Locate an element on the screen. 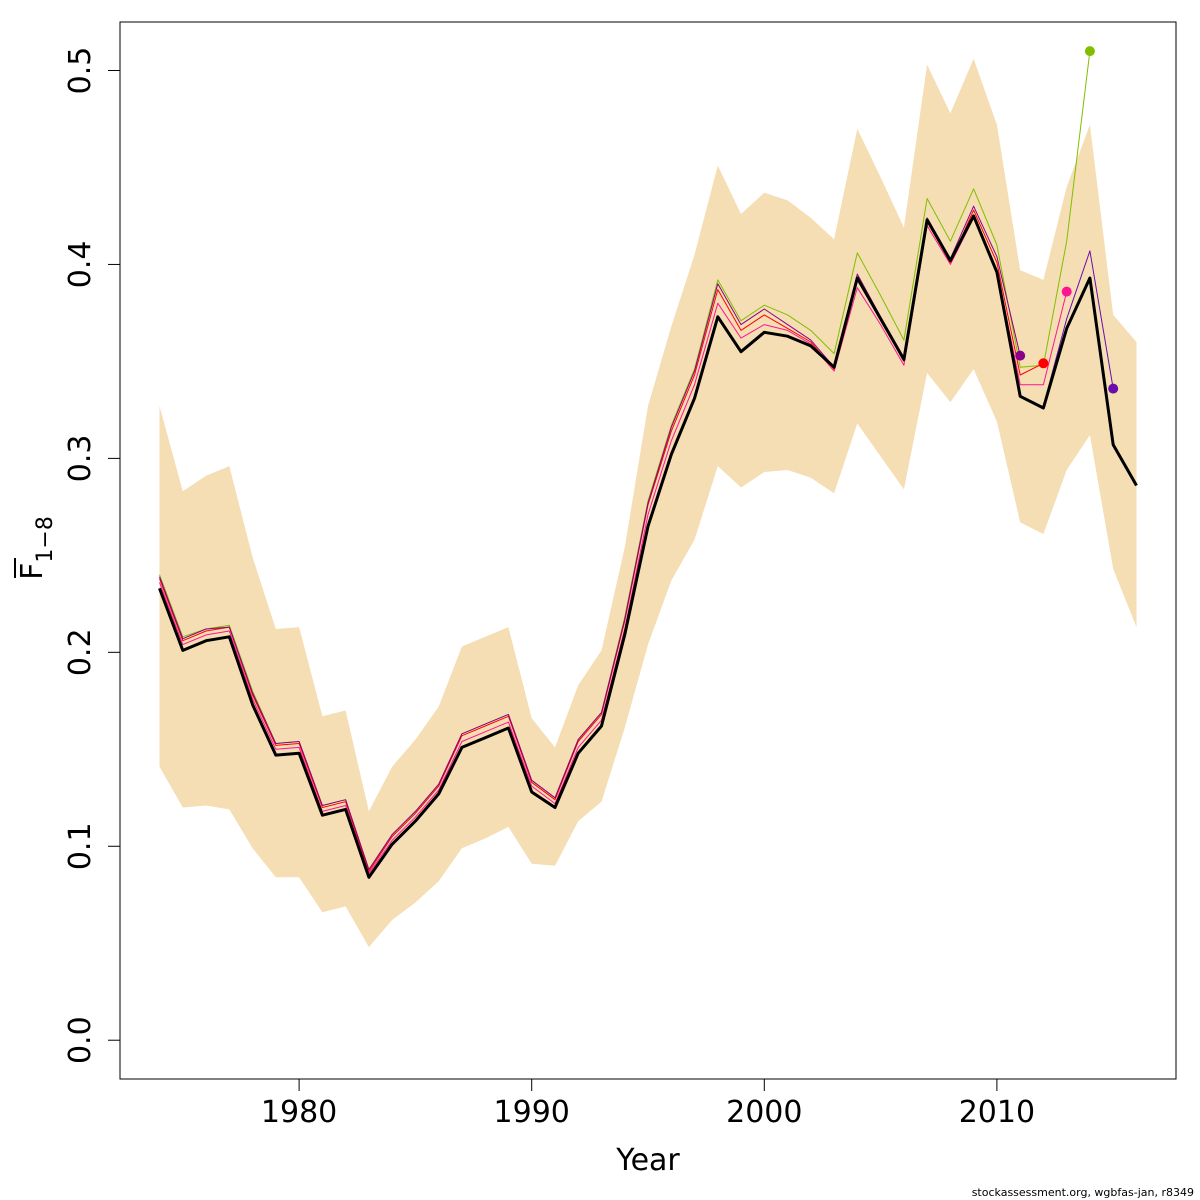  x-tick-label: 2000 is located at coordinates (764, 1112).